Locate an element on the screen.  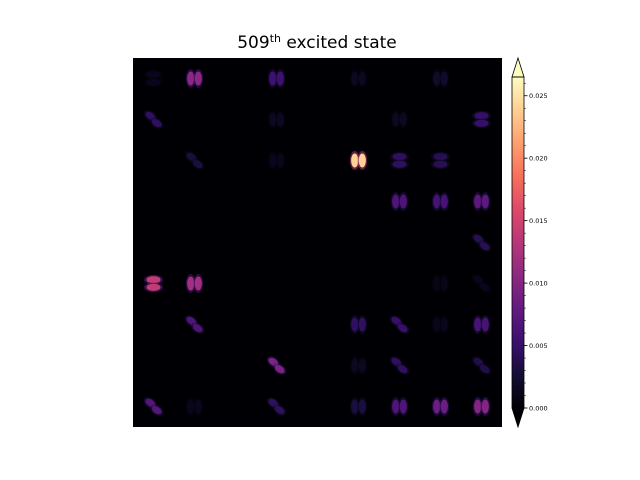
colorbar-tick-label: 0.010 is located at coordinates (538, 283).